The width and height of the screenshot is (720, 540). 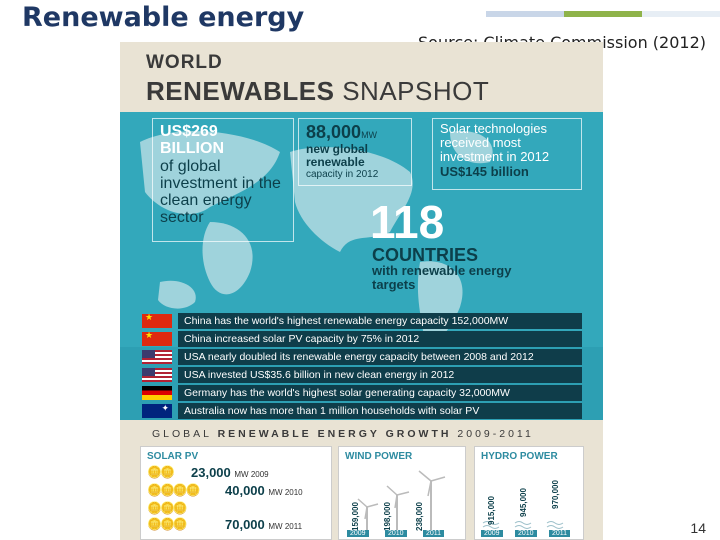 I want to click on capacity-value: 88,000, so click(x=334, y=132).